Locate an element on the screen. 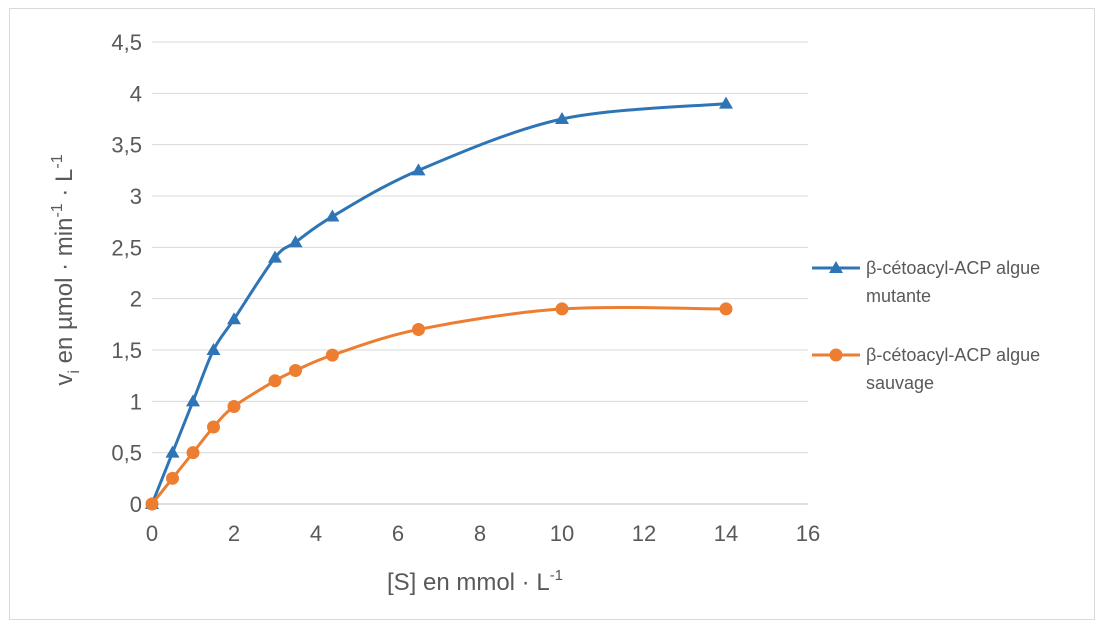 This screenshot has width=1105, height=630. y-tick-label: 3 is located at coordinates (136, 196).